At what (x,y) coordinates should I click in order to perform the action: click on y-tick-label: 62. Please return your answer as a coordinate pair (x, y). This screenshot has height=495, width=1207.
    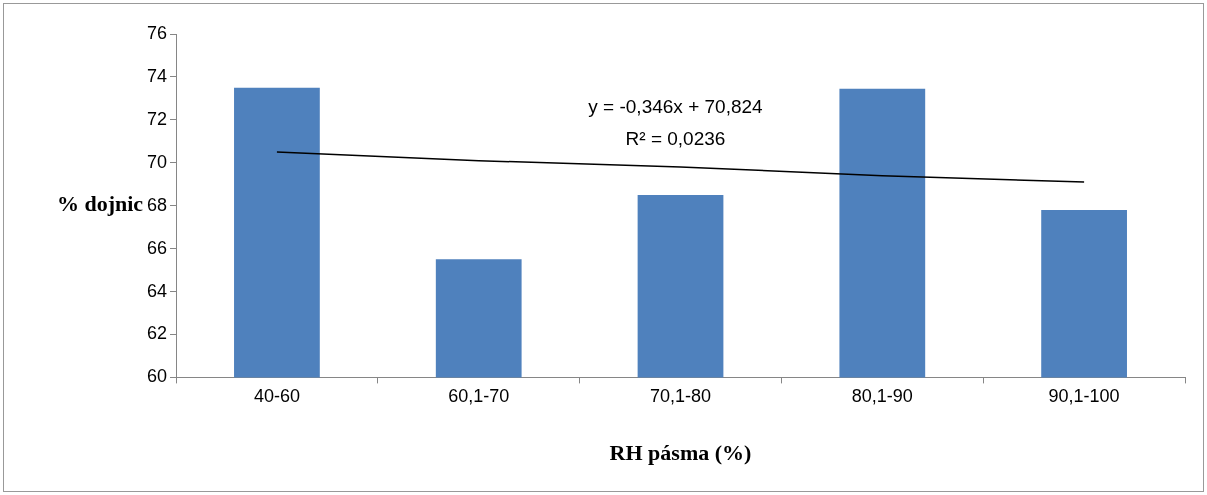
    Looking at the image, I should click on (157, 333).